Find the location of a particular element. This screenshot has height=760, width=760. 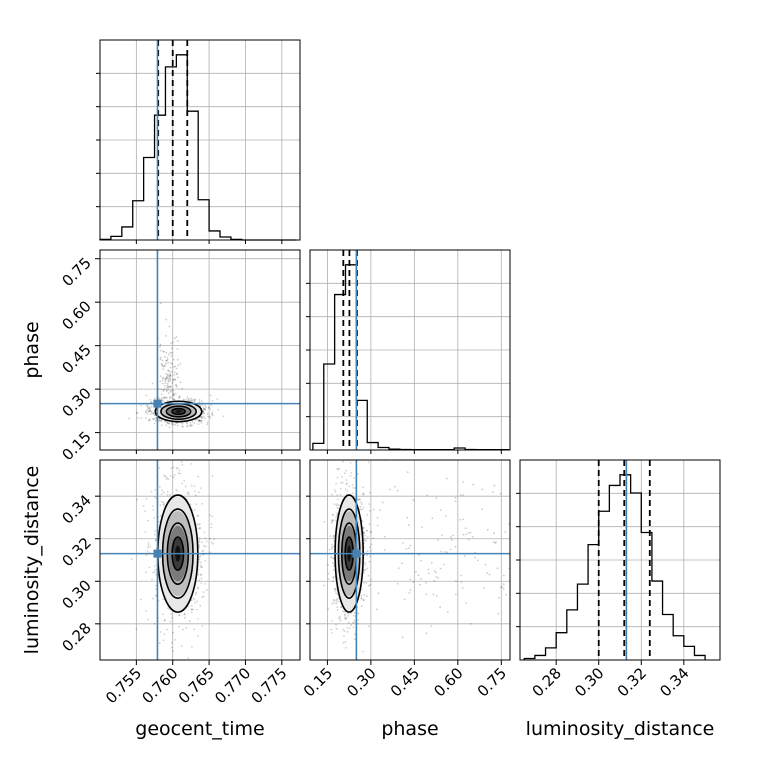

panel-frame is located at coordinates (200, 350).